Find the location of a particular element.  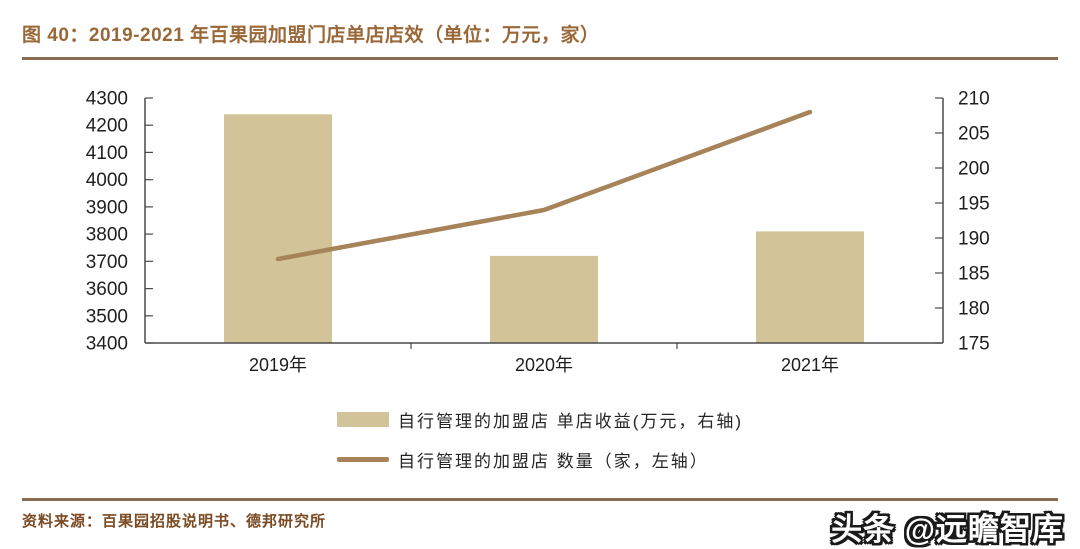

chart-legend: 自行管理的加盟店 单店收益(万元，右轴) 自行管理的加盟店 数量（家，左轴） is located at coordinates (540, 446).